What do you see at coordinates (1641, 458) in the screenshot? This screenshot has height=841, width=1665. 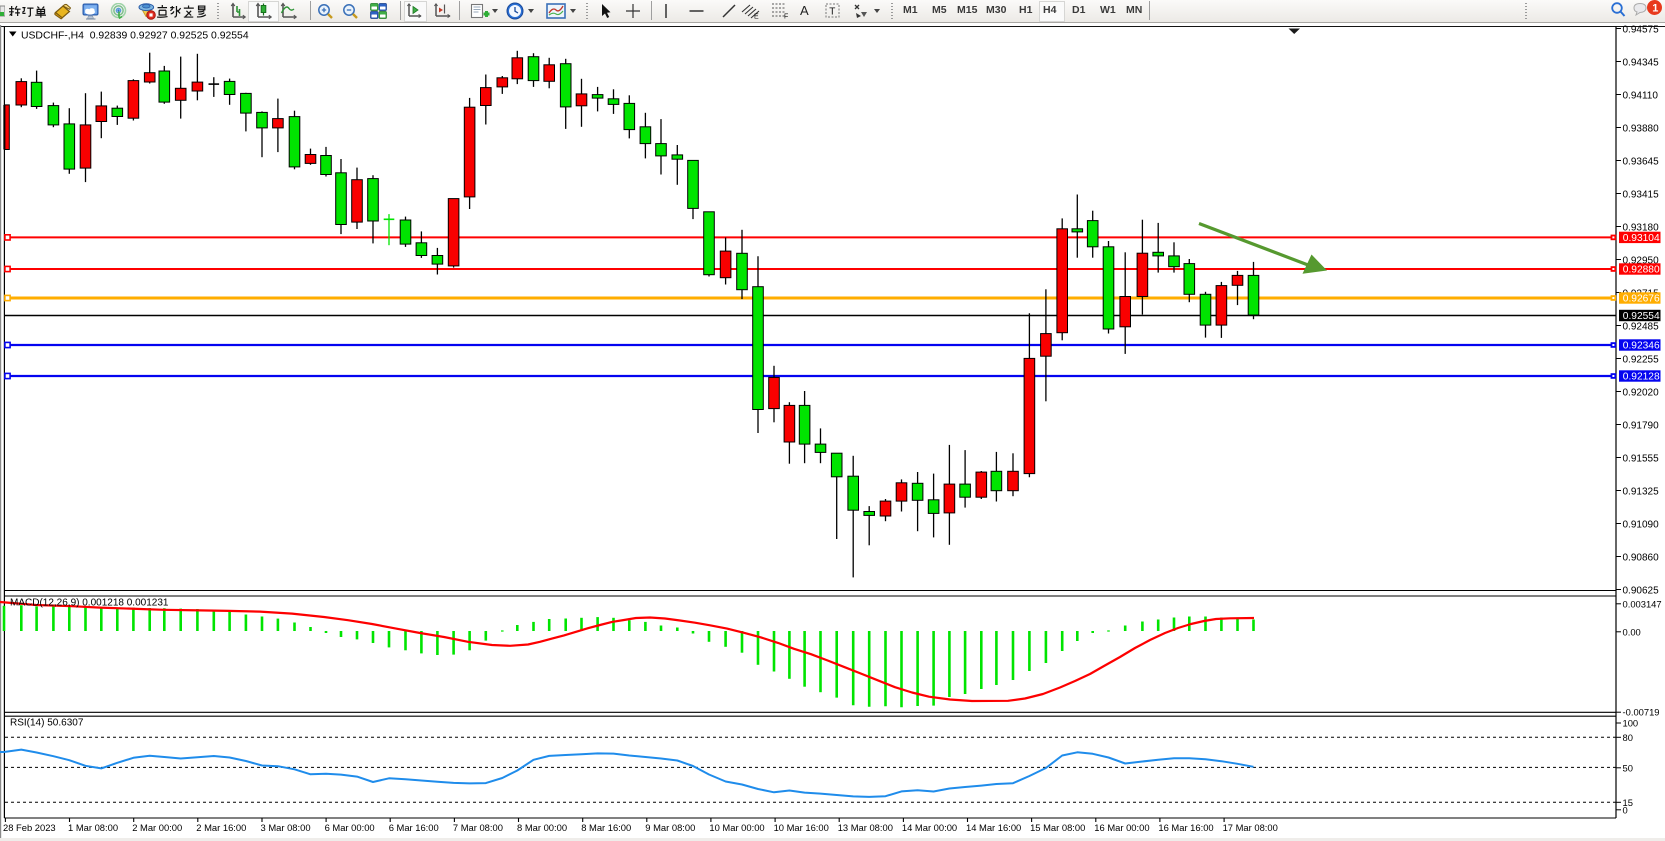 I see `svg-text: 0.91555` at bounding box center [1641, 458].